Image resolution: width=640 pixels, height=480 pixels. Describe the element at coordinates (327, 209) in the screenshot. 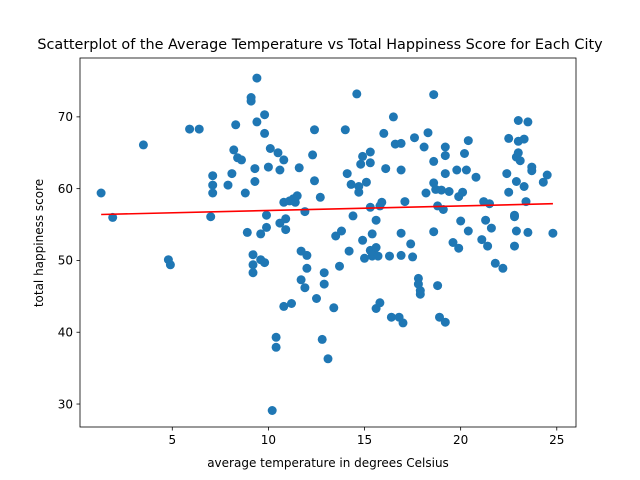

I see `trend-line` at that location.